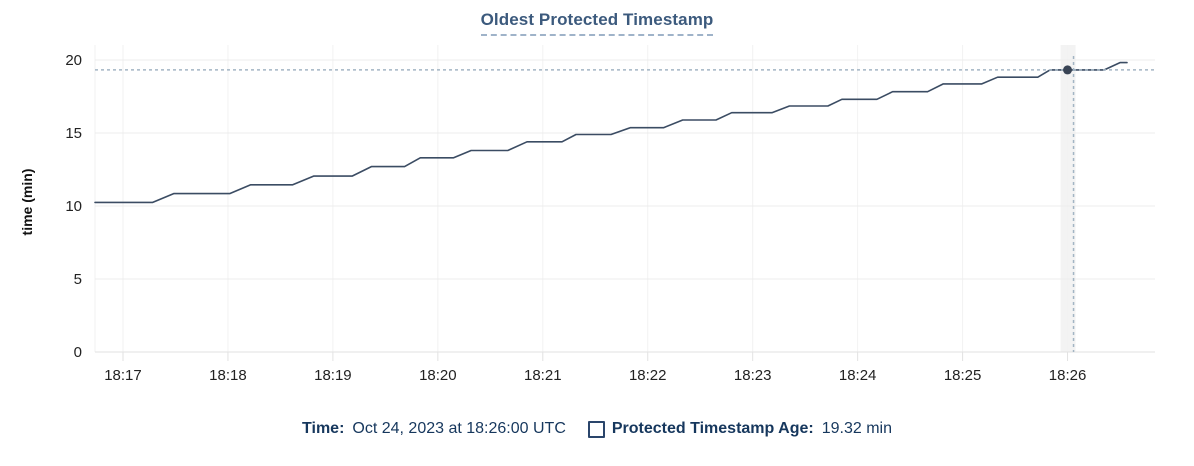 This screenshot has width=1194, height=466. I want to click on marker-dot, so click(1068, 70).